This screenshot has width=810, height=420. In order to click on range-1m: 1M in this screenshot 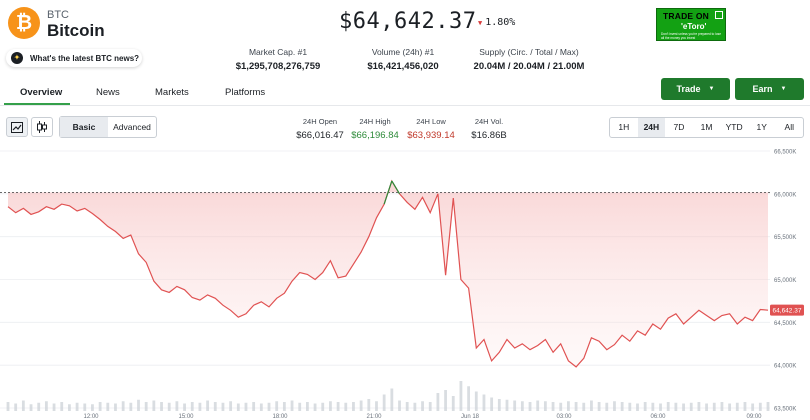, I will do `click(706, 127)`.